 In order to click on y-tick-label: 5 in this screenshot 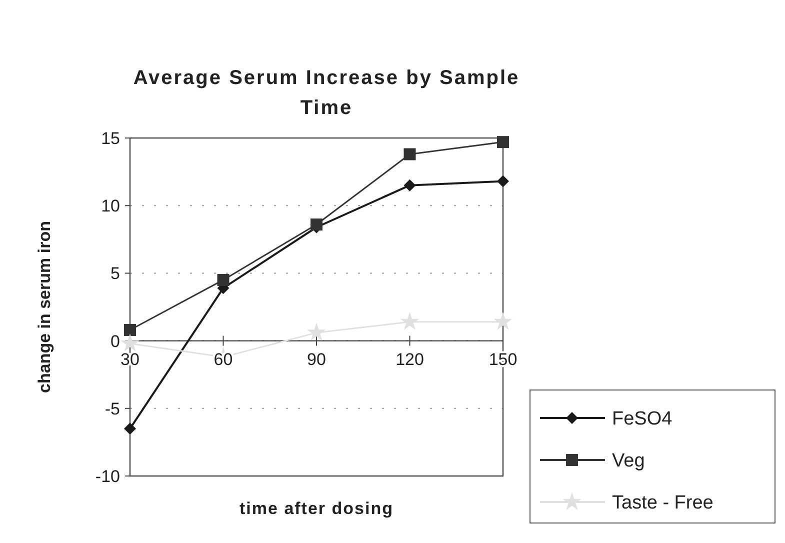, I will do `click(115, 274)`.